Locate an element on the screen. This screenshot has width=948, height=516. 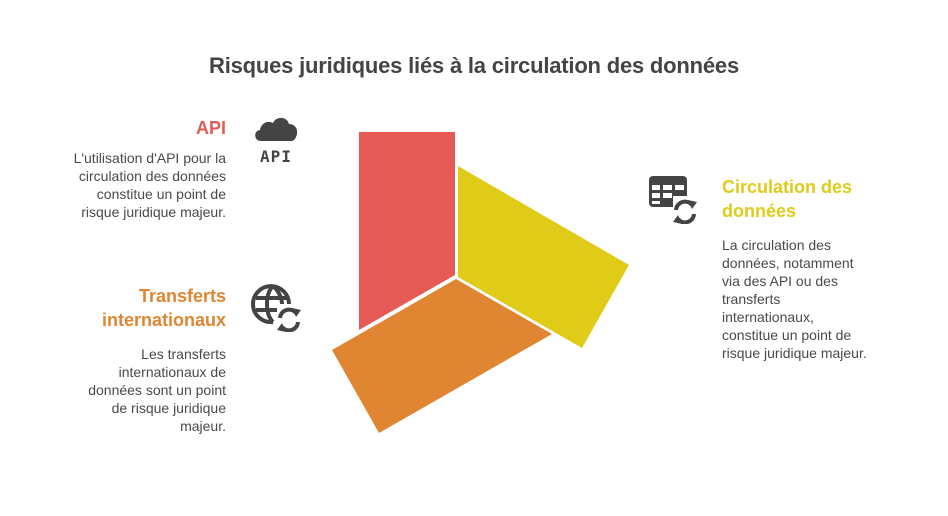
circulation-desc-line: La circulation des is located at coordinates (776, 245).